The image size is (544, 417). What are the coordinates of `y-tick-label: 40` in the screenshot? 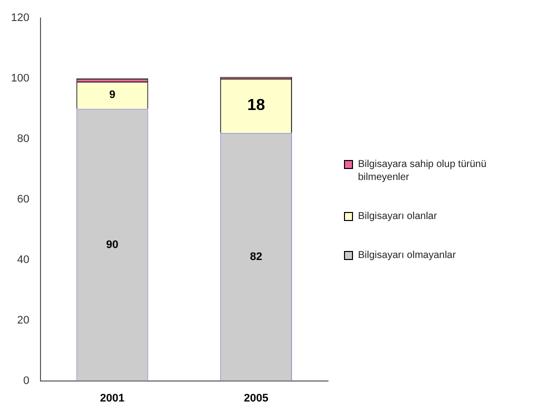 It's located at (23, 260).